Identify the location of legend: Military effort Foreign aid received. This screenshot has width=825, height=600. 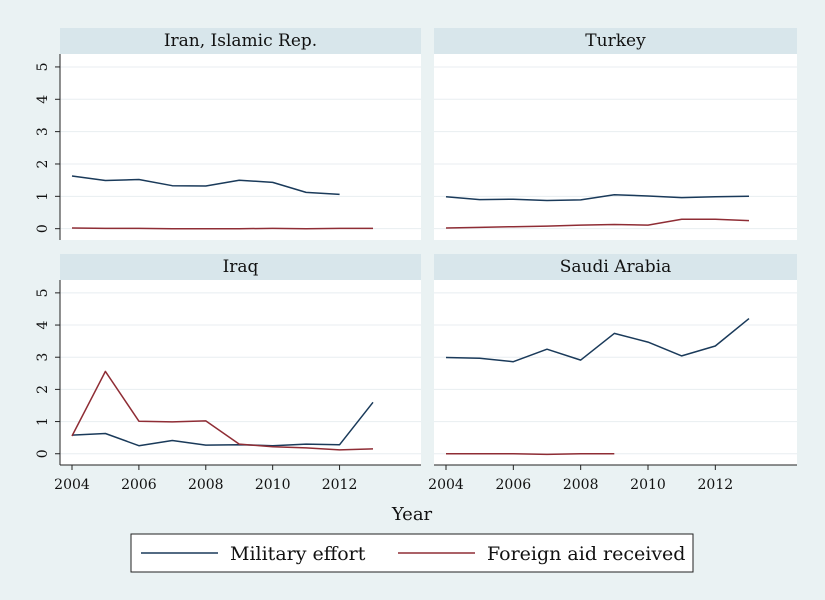
(412, 553).